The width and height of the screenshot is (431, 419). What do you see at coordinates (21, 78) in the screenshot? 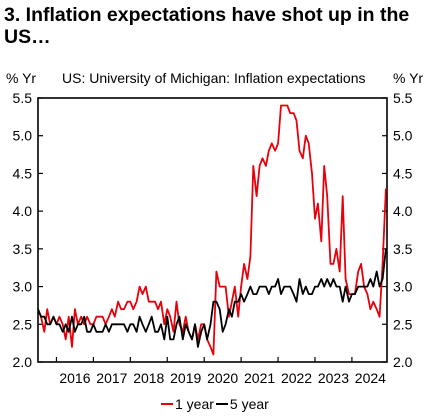
I see `left-axis-unit: % Yr` at bounding box center [21, 78].